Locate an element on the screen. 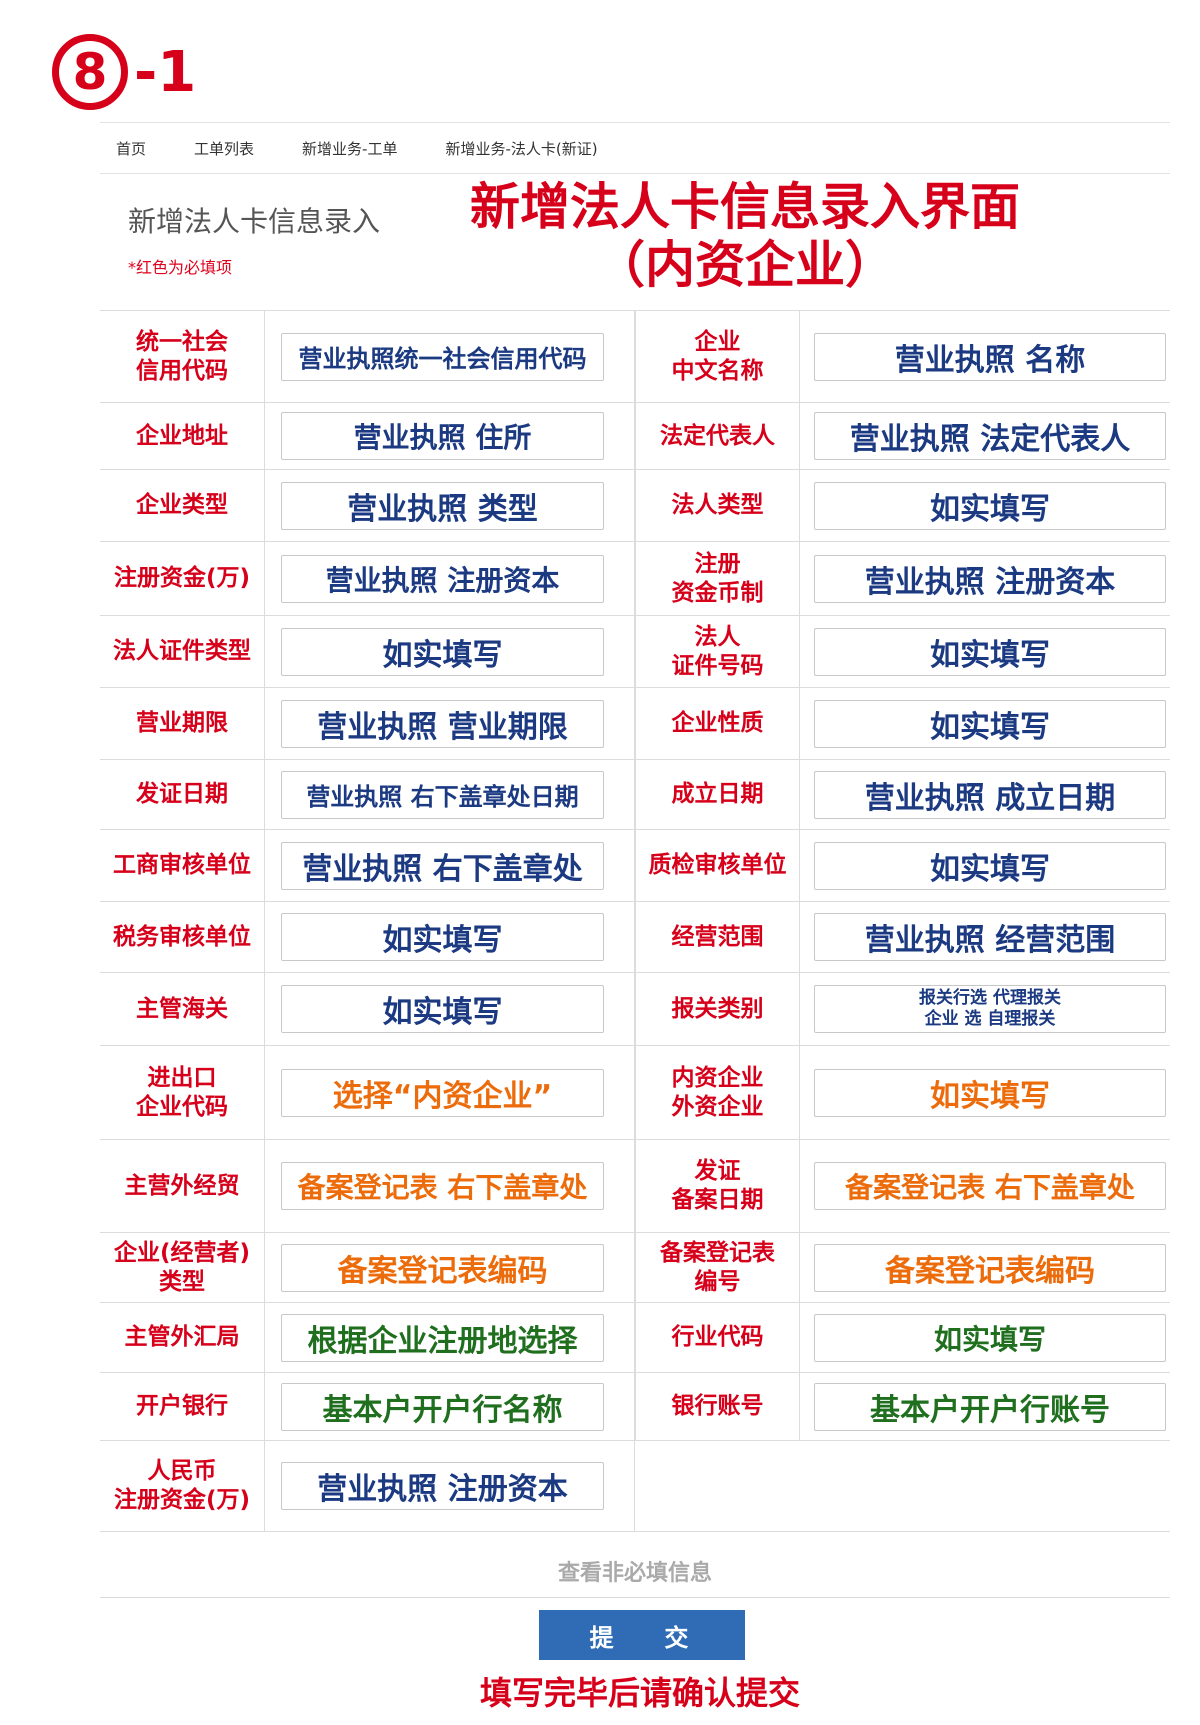 The image size is (1200, 1725). form-row: 注册资金(万) 营业执照 注册资本 注册 资金币制 营业执照 注册资本 is located at coordinates (635, 579).